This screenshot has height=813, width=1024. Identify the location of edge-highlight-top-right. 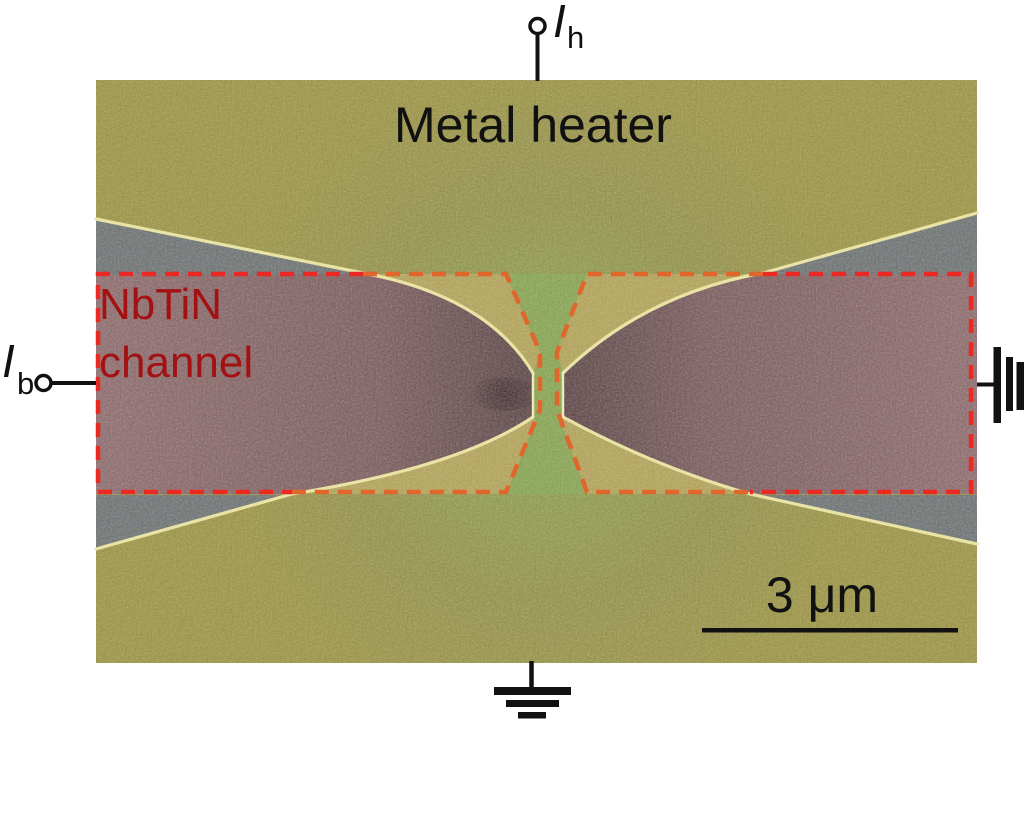
(770, 293).